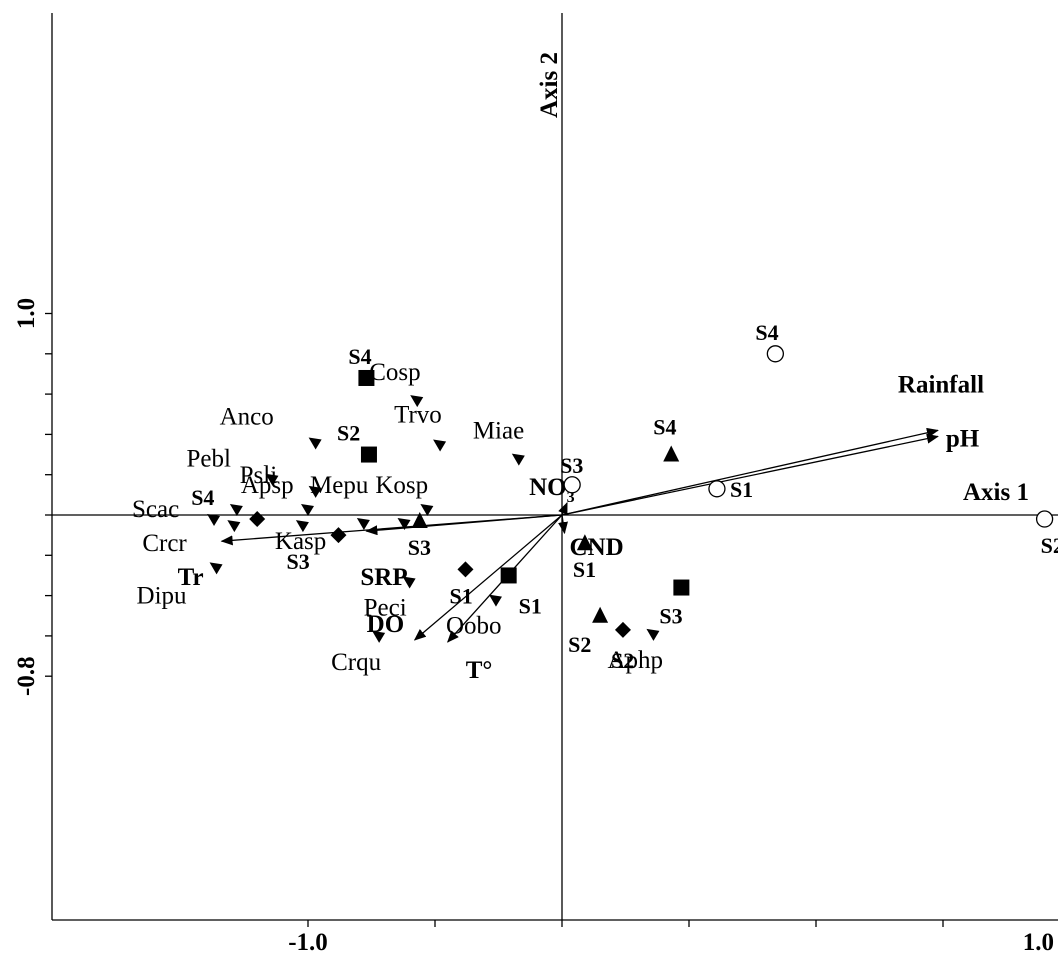 The width and height of the screenshot is (1058, 961). I want to click on site-open-circle-s4, so click(775, 354).